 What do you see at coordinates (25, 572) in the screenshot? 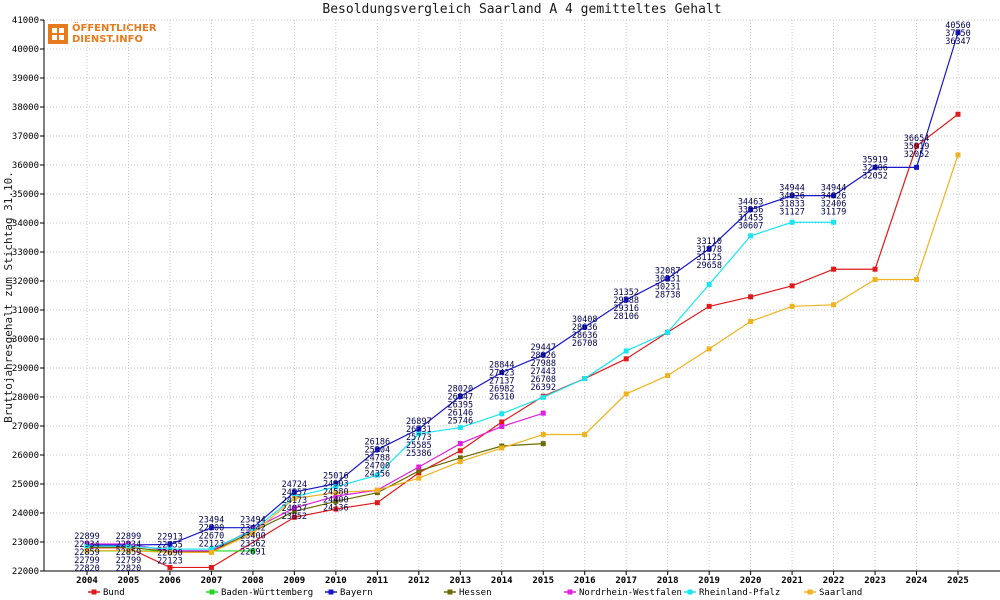
I see `y-tick-label: 22000` at bounding box center [25, 572].